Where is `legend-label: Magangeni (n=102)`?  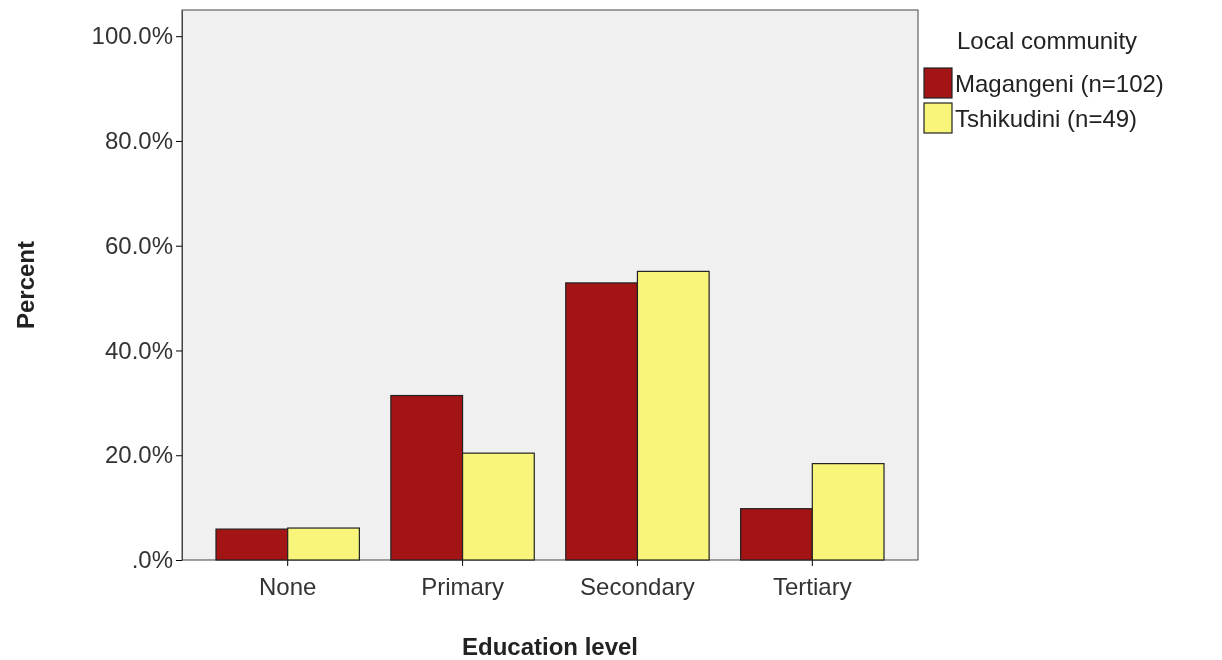
legend-label: Magangeni (n=102) is located at coordinates (1059, 83).